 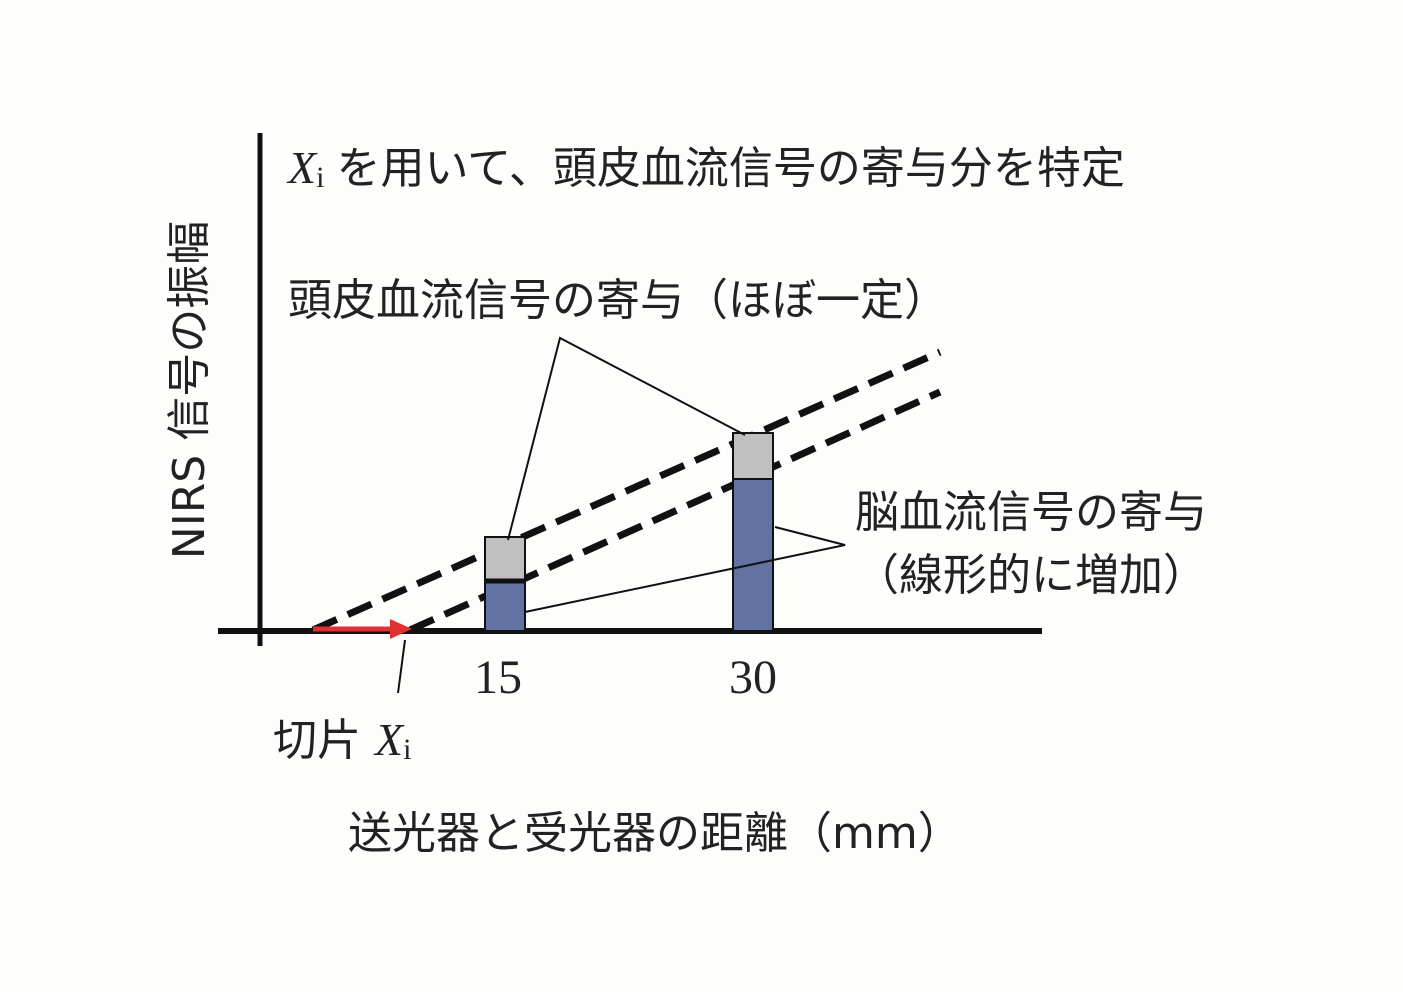 I want to click on title: Xi を用いて、頭皮血流信号の寄与分を特定, so click(x=705, y=168).